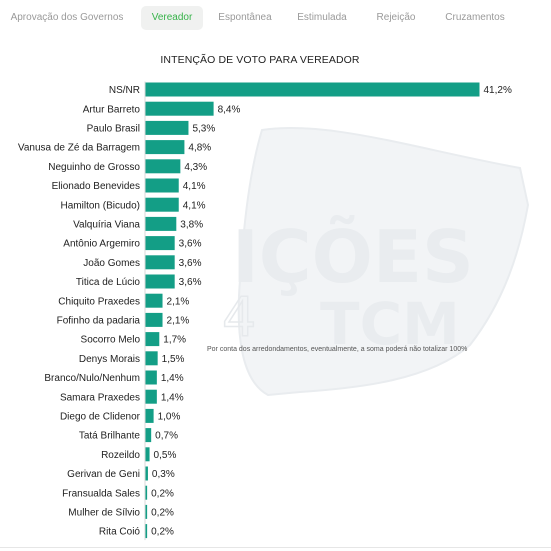 The image size is (551, 551). Describe the element at coordinates (113, 129) in the screenshot. I see `category-label: Paulo Brasil` at that location.